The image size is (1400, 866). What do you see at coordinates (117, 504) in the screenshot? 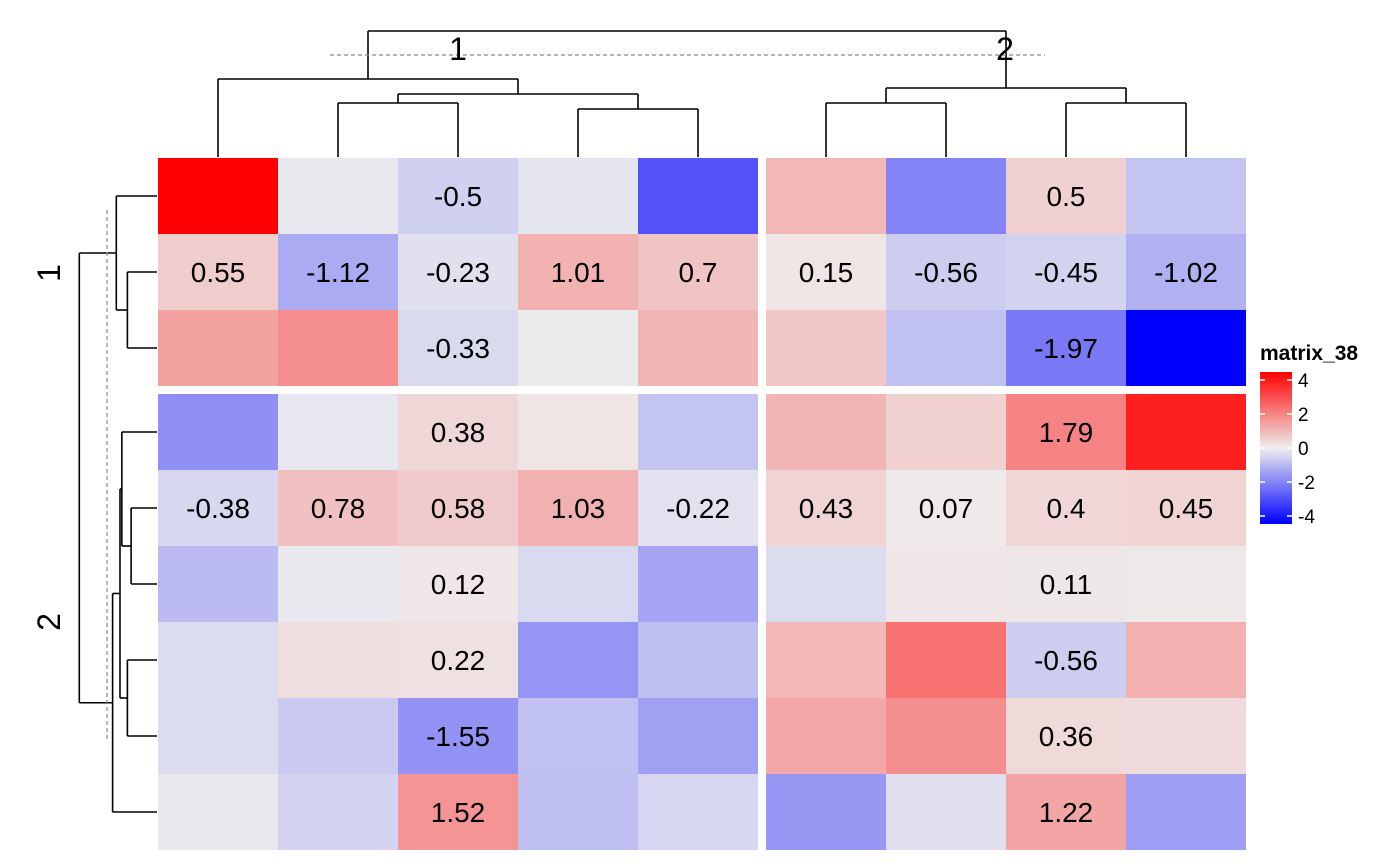
I see `row-dendrogram` at bounding box center [117, 504].